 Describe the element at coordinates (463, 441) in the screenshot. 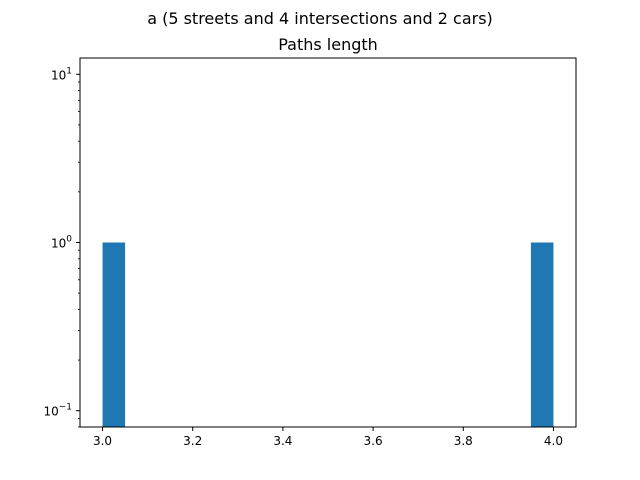

I see `x-tick-label: 3.8` at that location.